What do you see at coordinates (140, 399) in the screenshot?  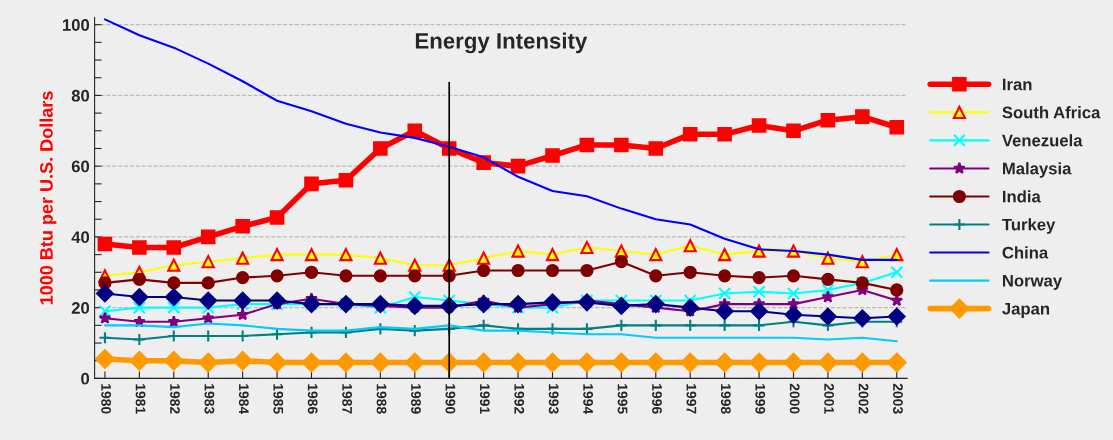 I see `x-tick-label: 1981` at bounding box center [140, 399].